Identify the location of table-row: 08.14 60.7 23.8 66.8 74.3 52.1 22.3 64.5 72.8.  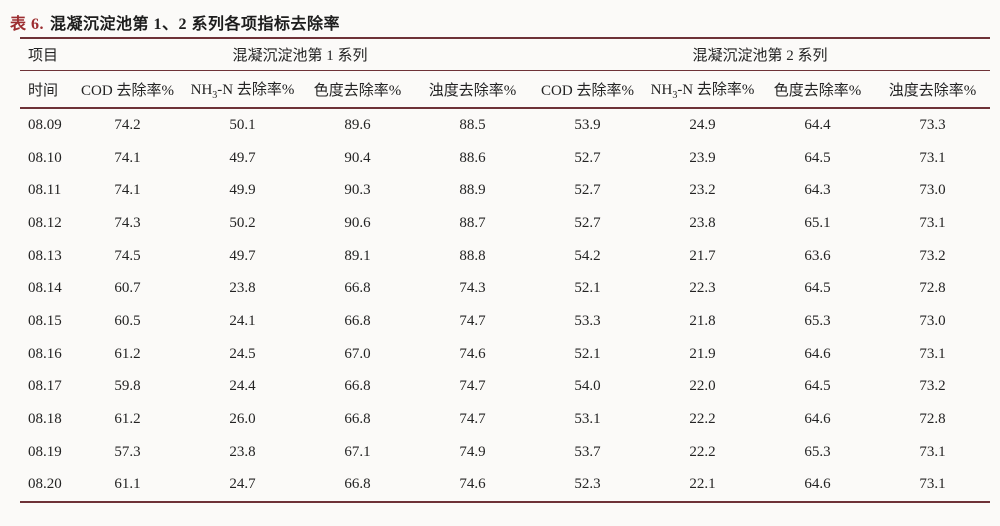
(505, 288).